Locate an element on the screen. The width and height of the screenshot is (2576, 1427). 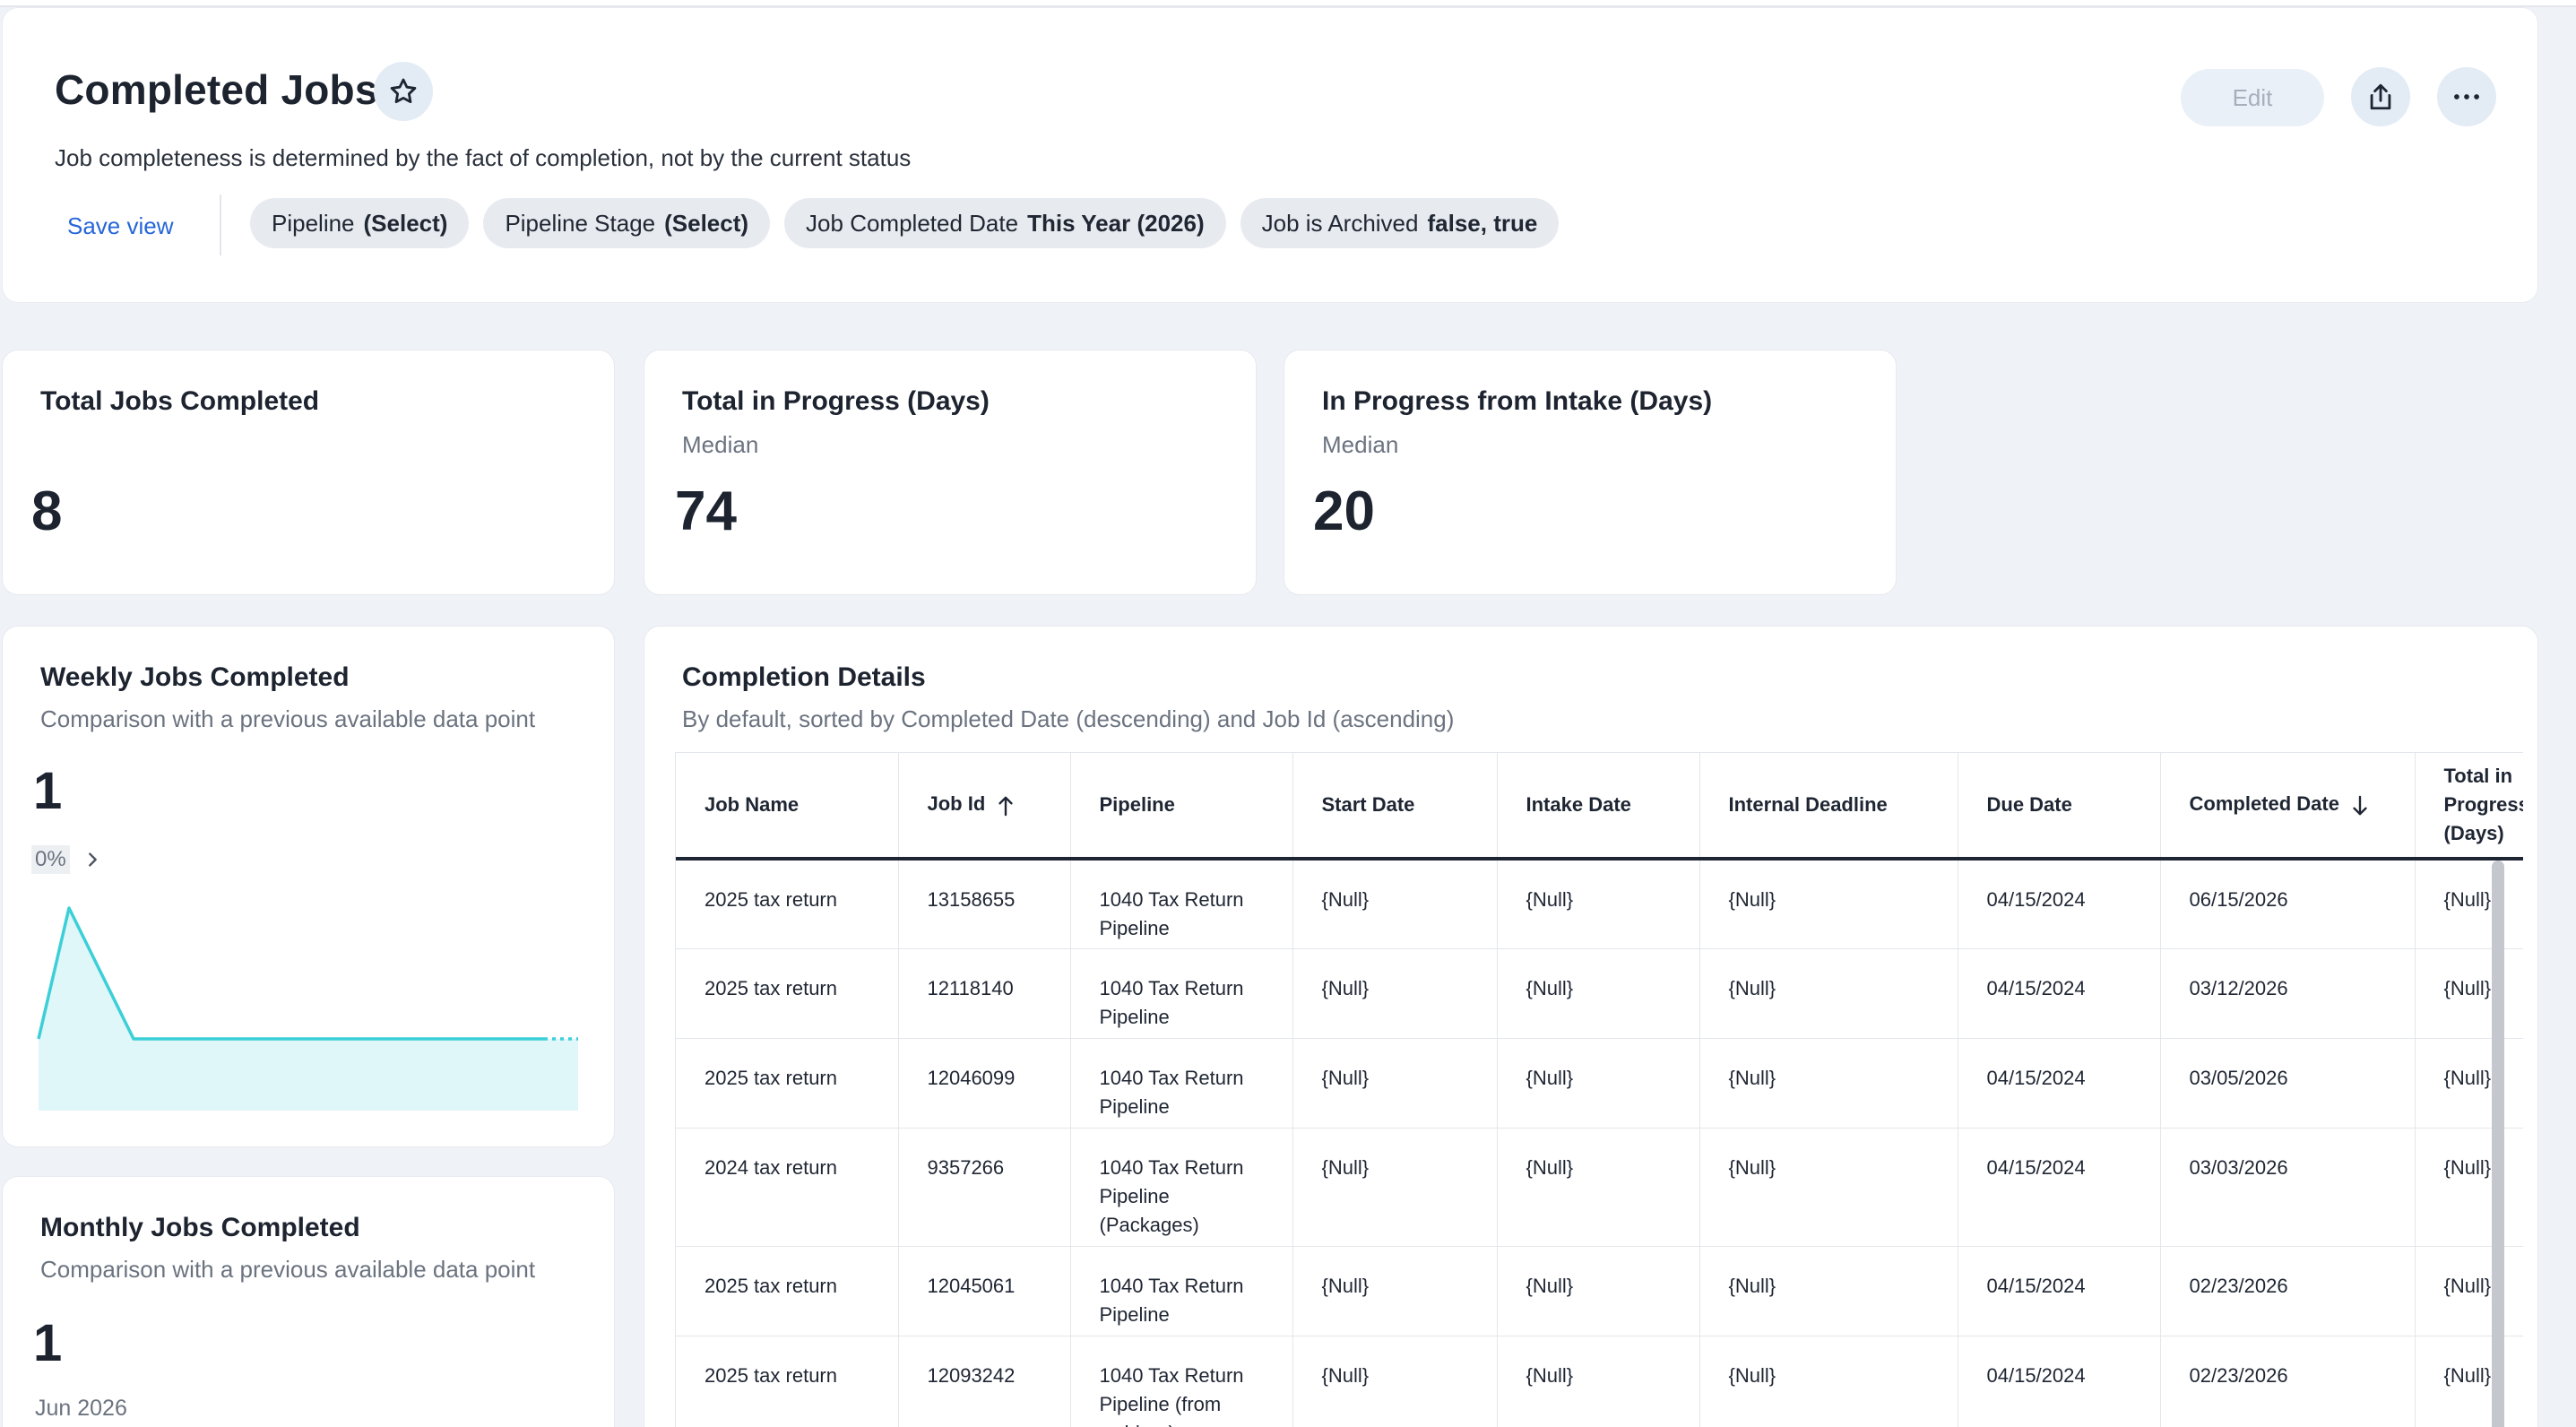
kpi-subtitle: Median is located at coordinates (720, 444).